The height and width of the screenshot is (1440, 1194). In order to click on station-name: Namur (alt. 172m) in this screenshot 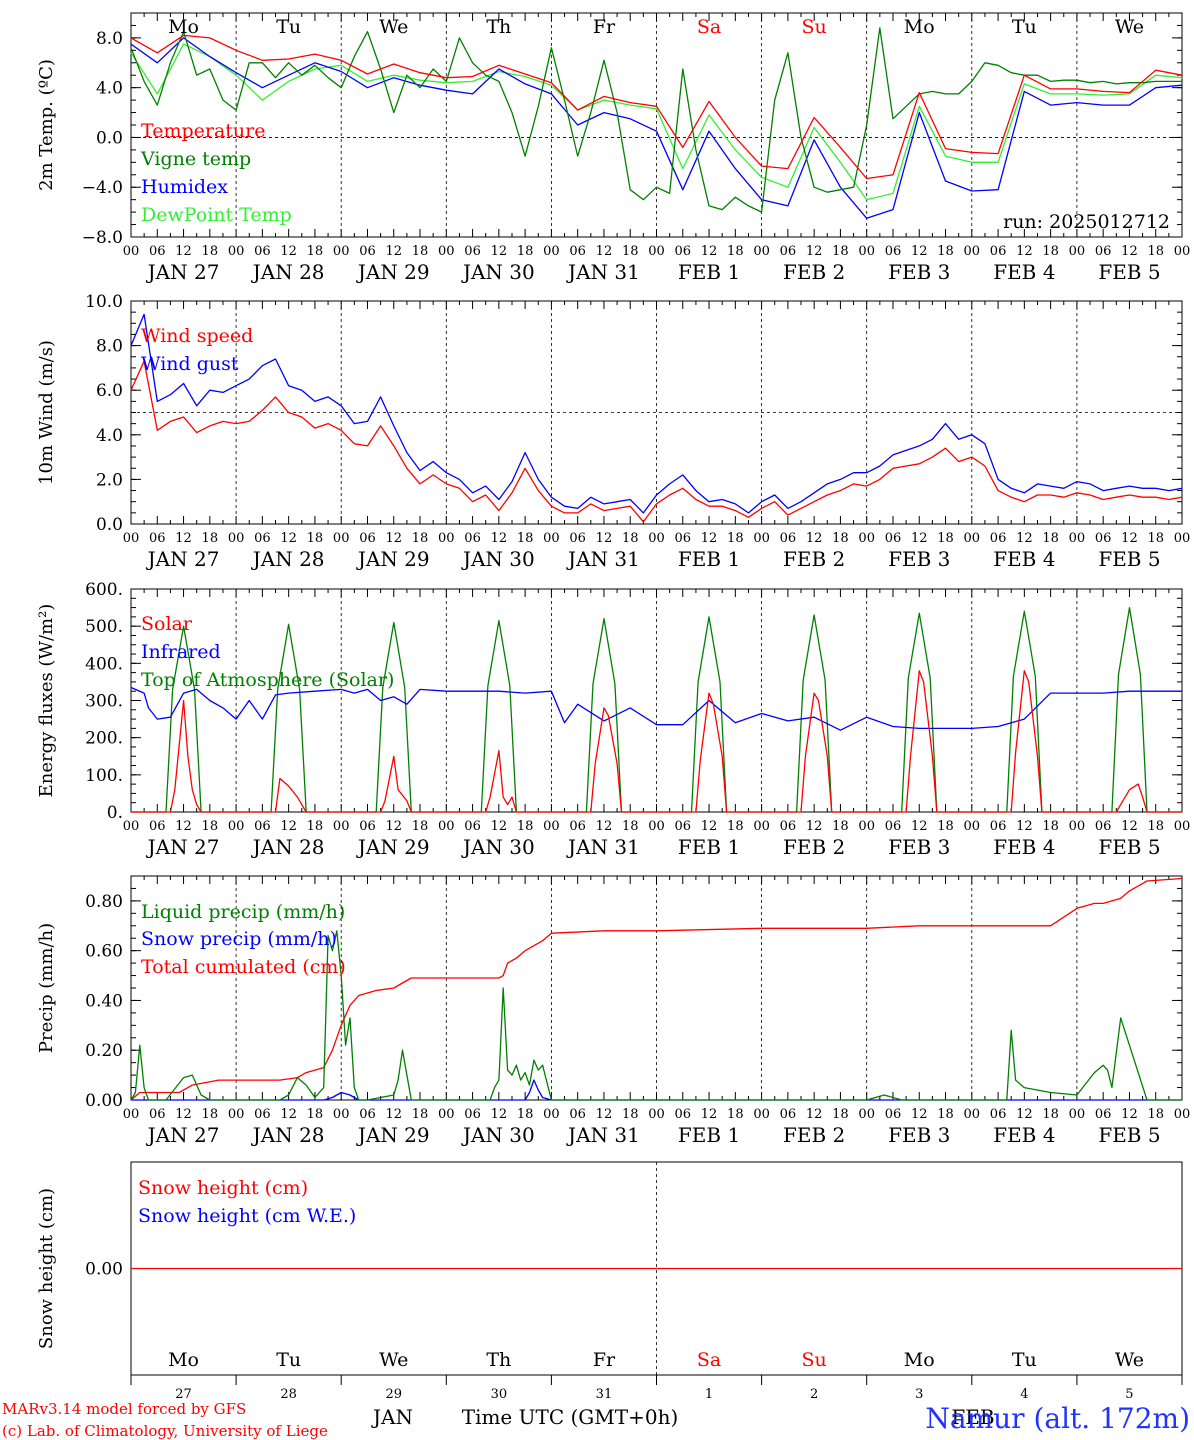, I will do `click(1057, 1418)`.